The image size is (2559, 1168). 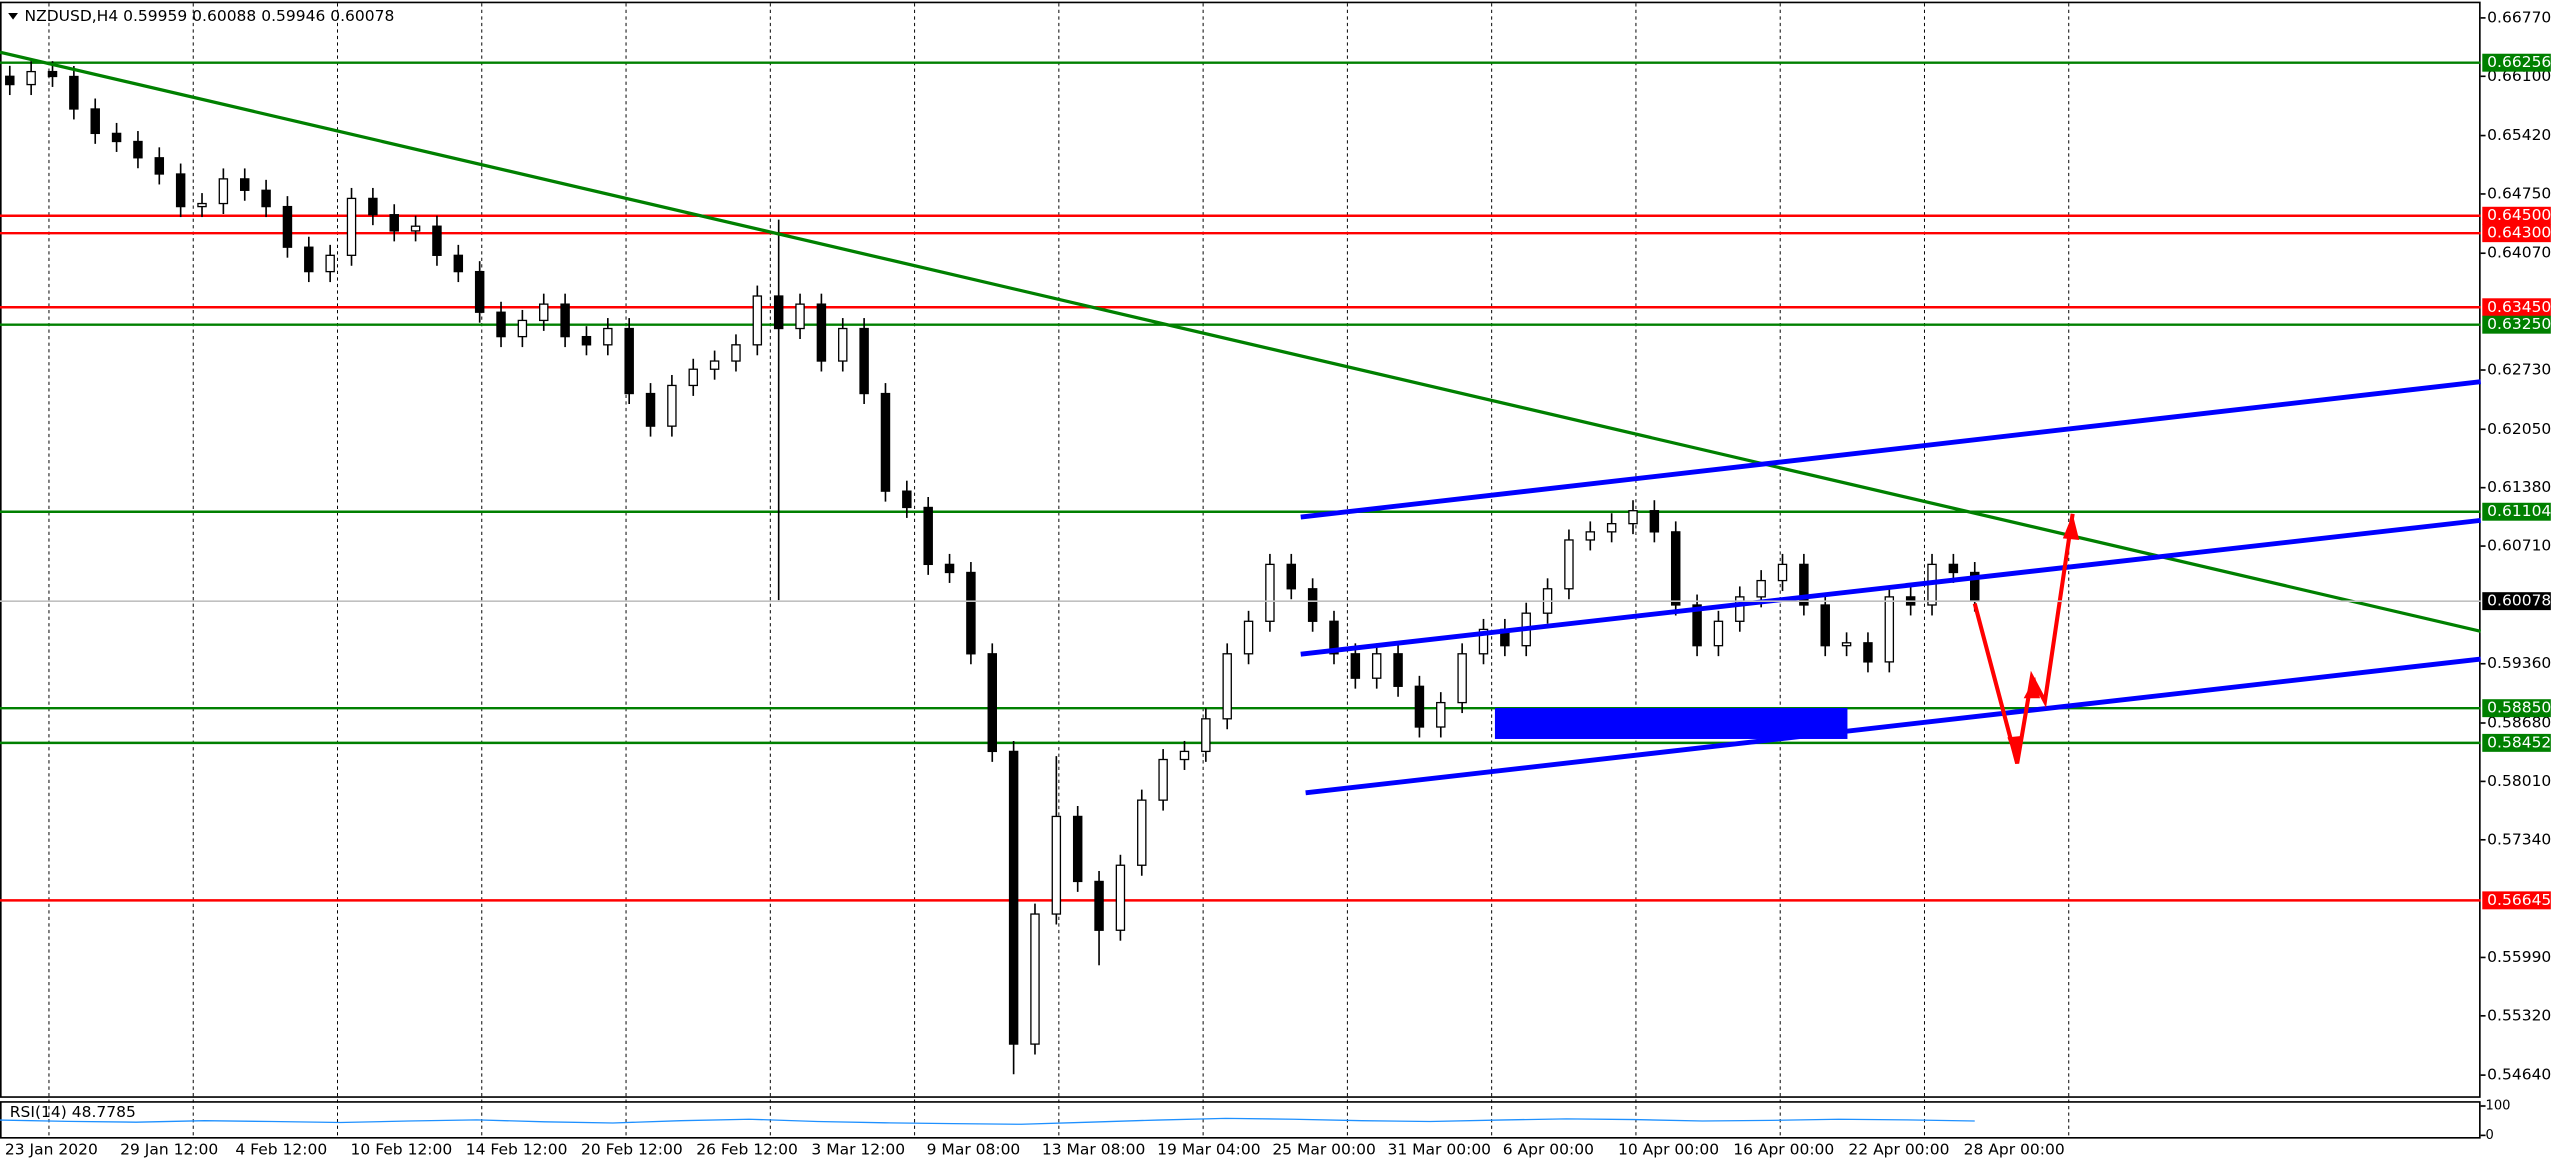 What do you see at coordinates (1898, 1150) in the screenshot?
I see `x-tick-label: 22 Apr 00:00` at bounding box center [1898, 1150].